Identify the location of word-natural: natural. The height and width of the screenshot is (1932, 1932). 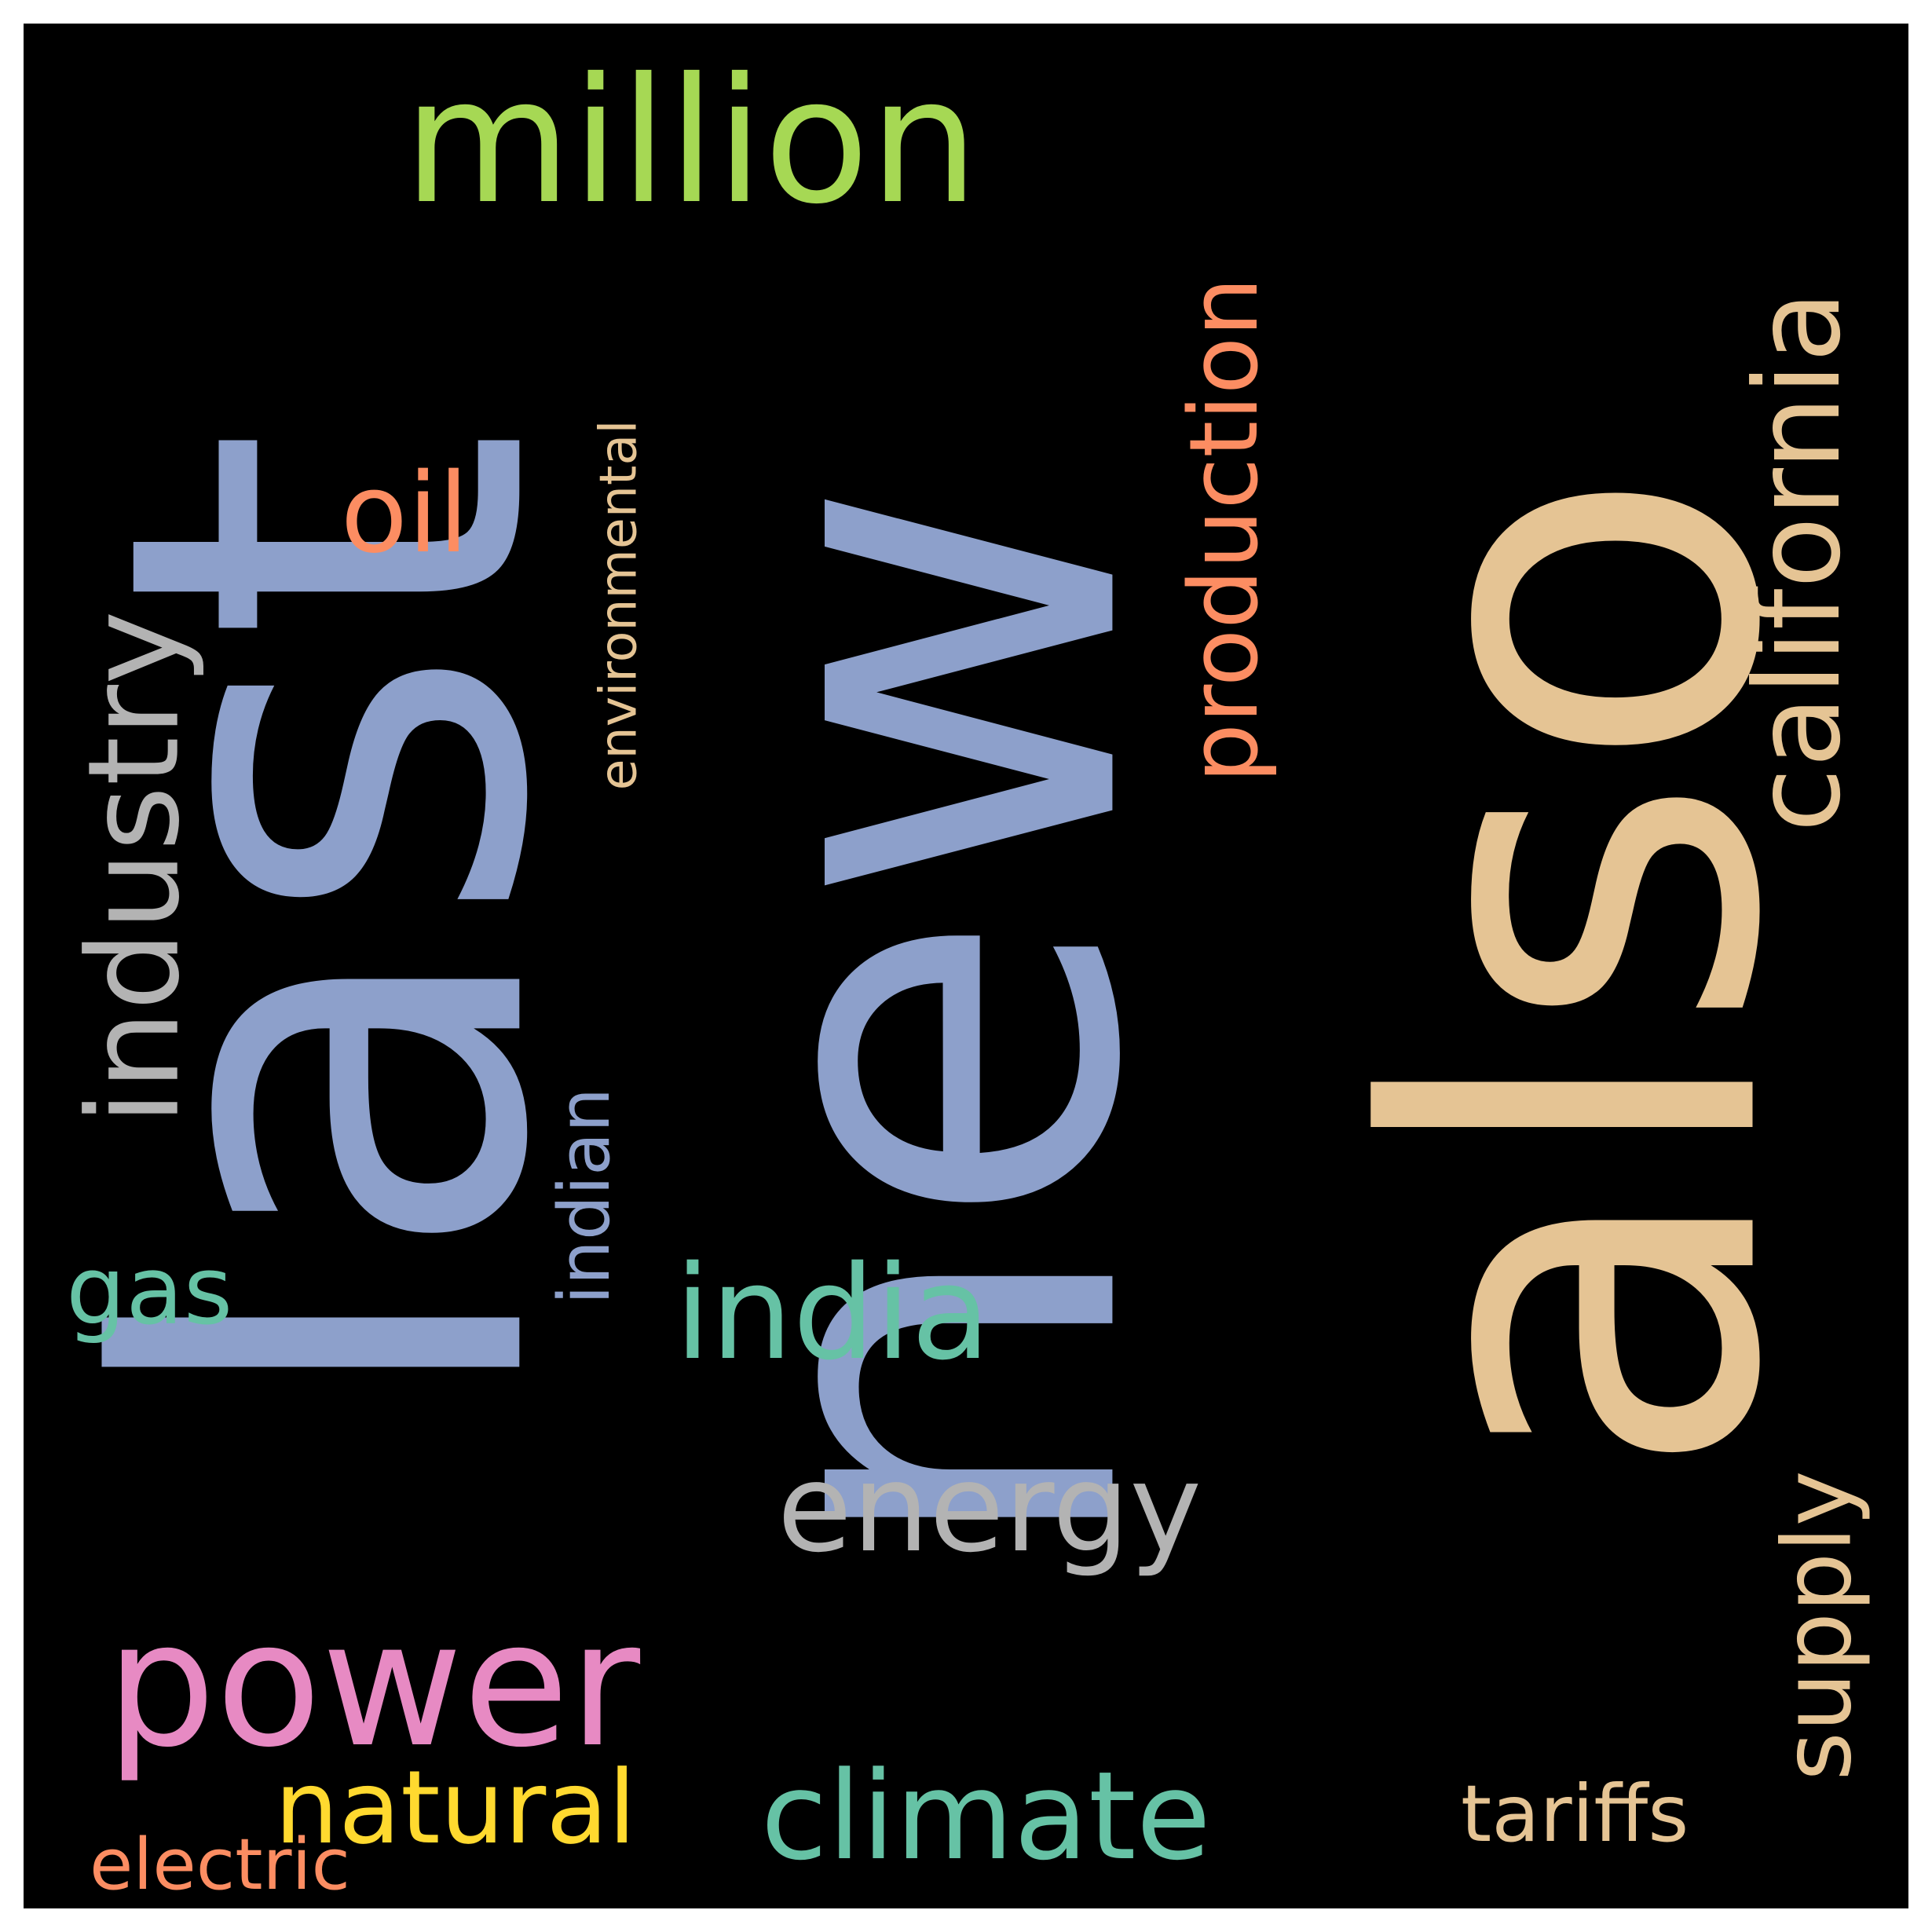
(455, 1808).